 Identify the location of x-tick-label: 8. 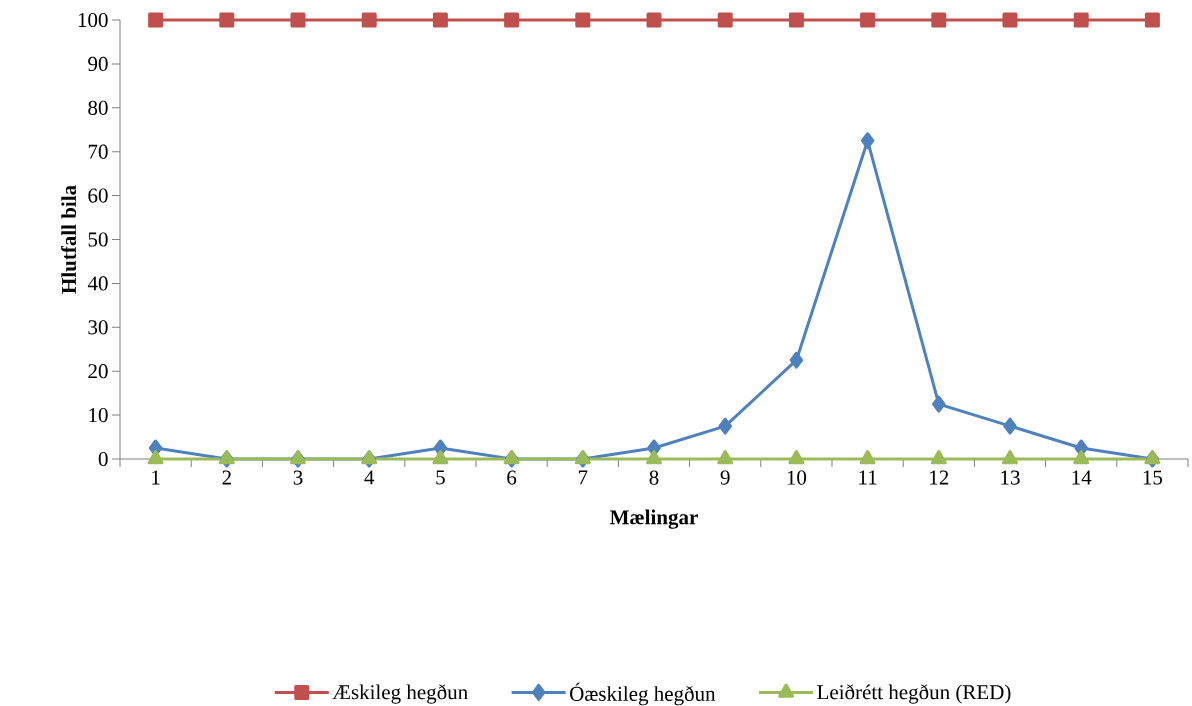
(654, 477).